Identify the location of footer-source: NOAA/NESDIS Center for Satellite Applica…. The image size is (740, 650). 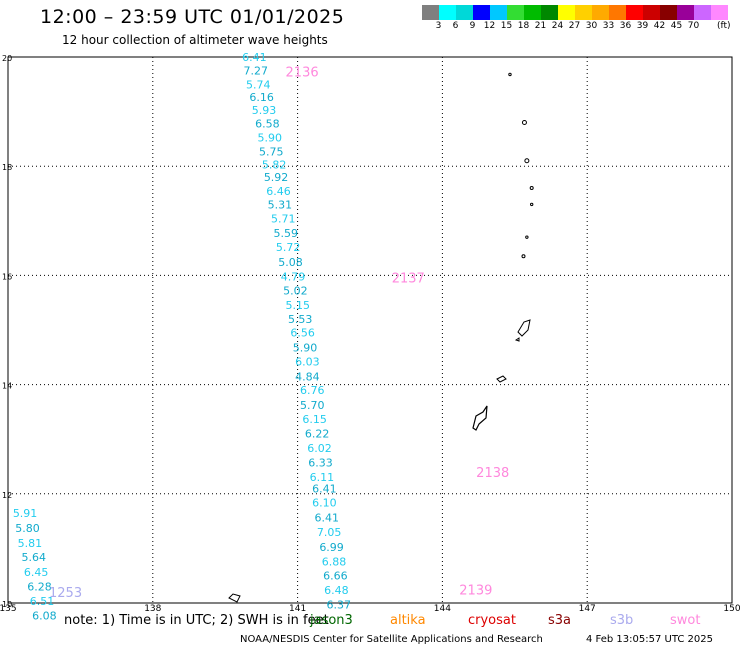
(391, 639).